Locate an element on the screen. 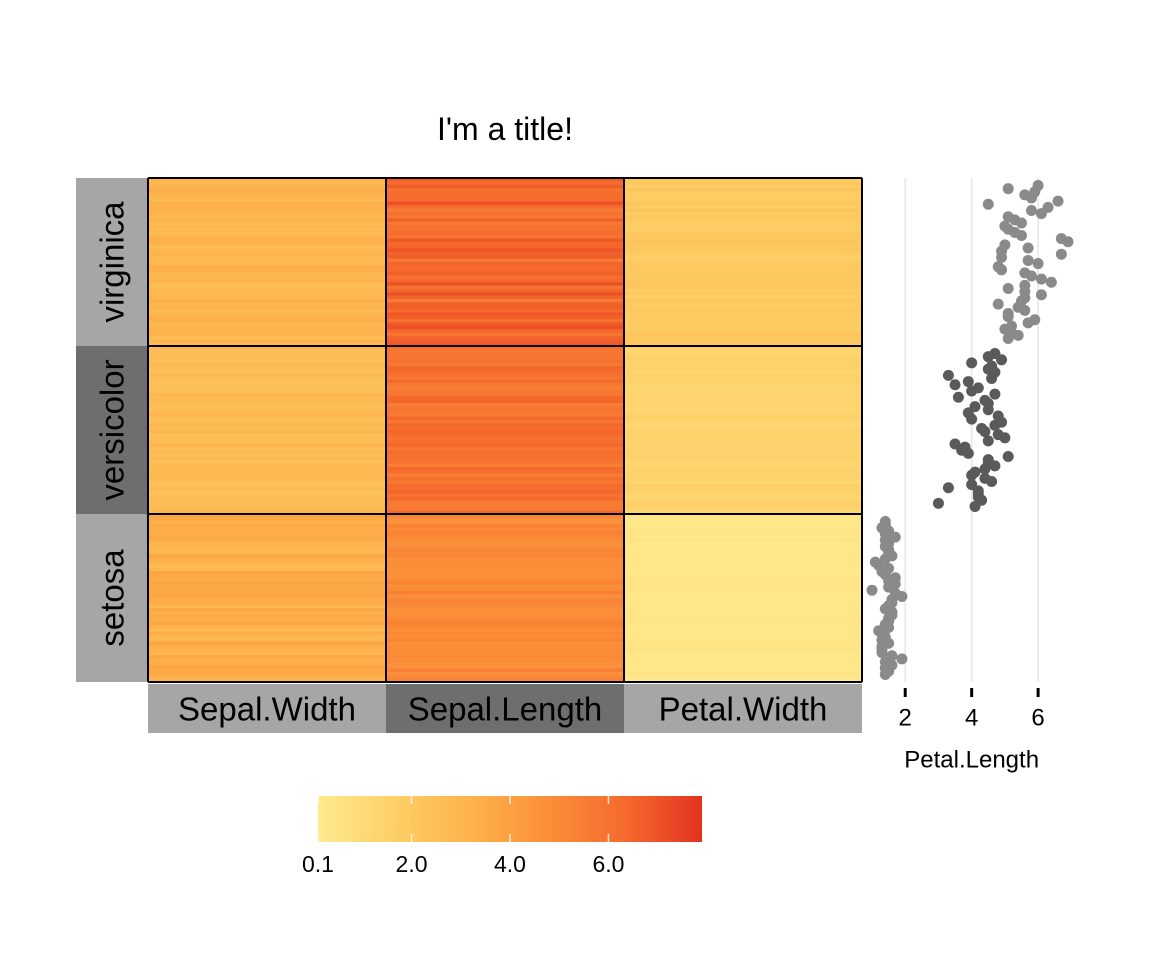 The image size is (1152, 960). scatter-x-tick-label: 4 is located at coordinates (971, 718).